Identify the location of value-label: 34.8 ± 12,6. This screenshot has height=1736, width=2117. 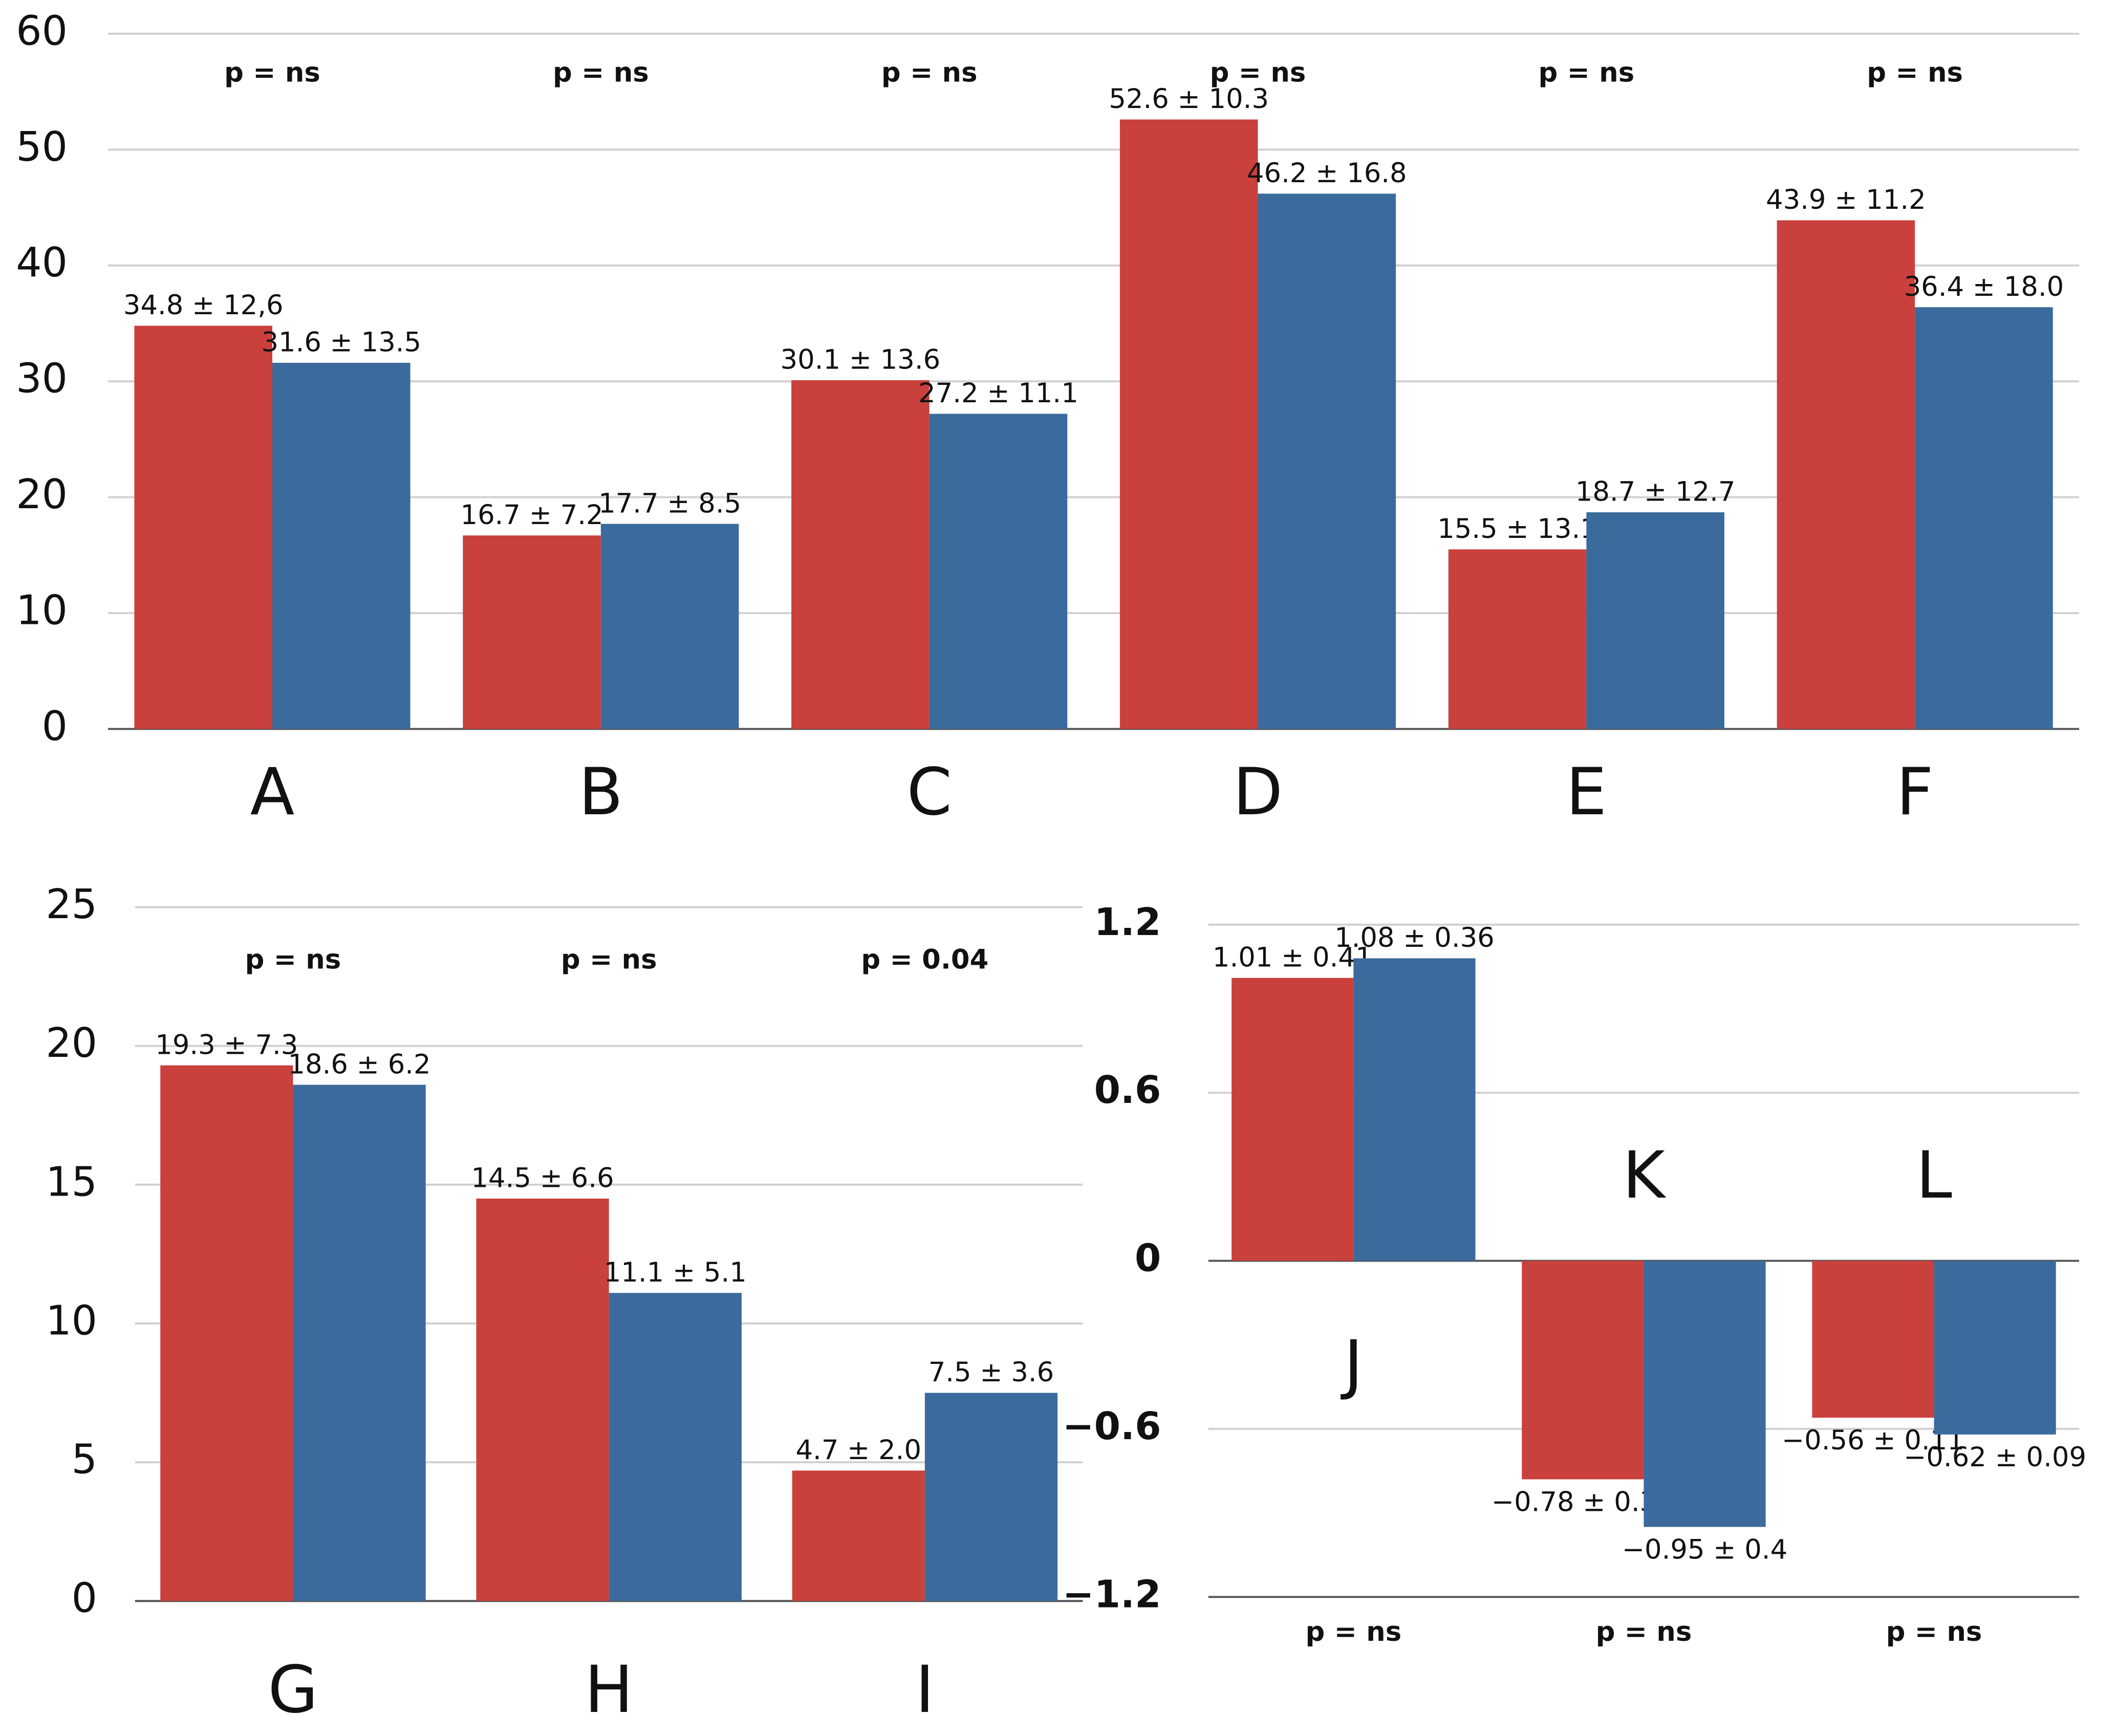
(203, 305).